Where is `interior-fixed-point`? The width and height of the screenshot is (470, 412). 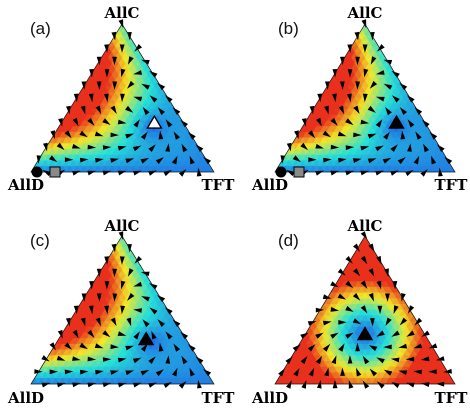 interior-fixed-point is located at coordinates (396, 121).